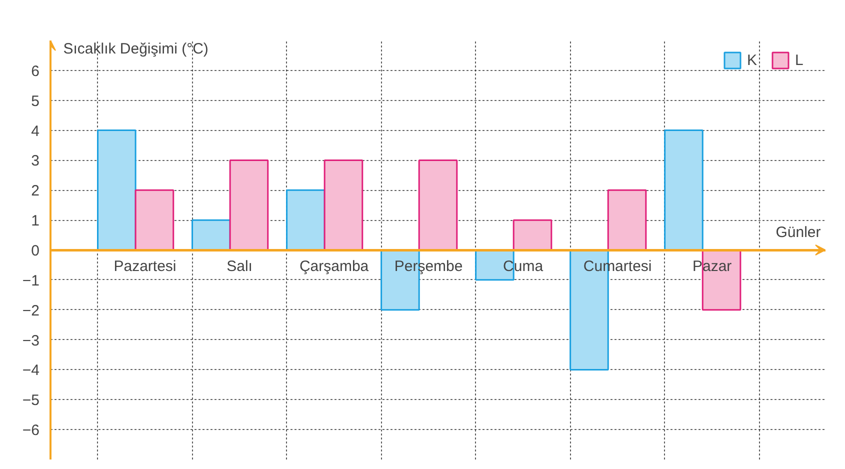 The image size is (845, 469). I want to click on y-axis-title: Sıcaklık Değişimi (°C), so click(135, 49).